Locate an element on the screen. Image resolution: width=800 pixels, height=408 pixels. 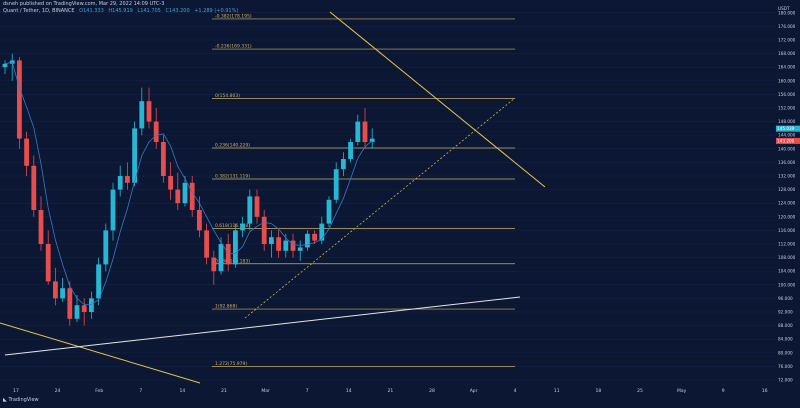
time-tick-label: 24 is located at coordinates (58, 391).